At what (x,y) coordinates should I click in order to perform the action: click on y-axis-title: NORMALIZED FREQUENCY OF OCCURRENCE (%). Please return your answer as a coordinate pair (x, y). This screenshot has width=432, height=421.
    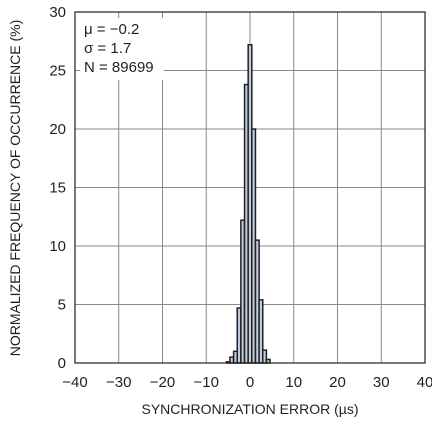
    Looking at the image, I should click on (15, 188).